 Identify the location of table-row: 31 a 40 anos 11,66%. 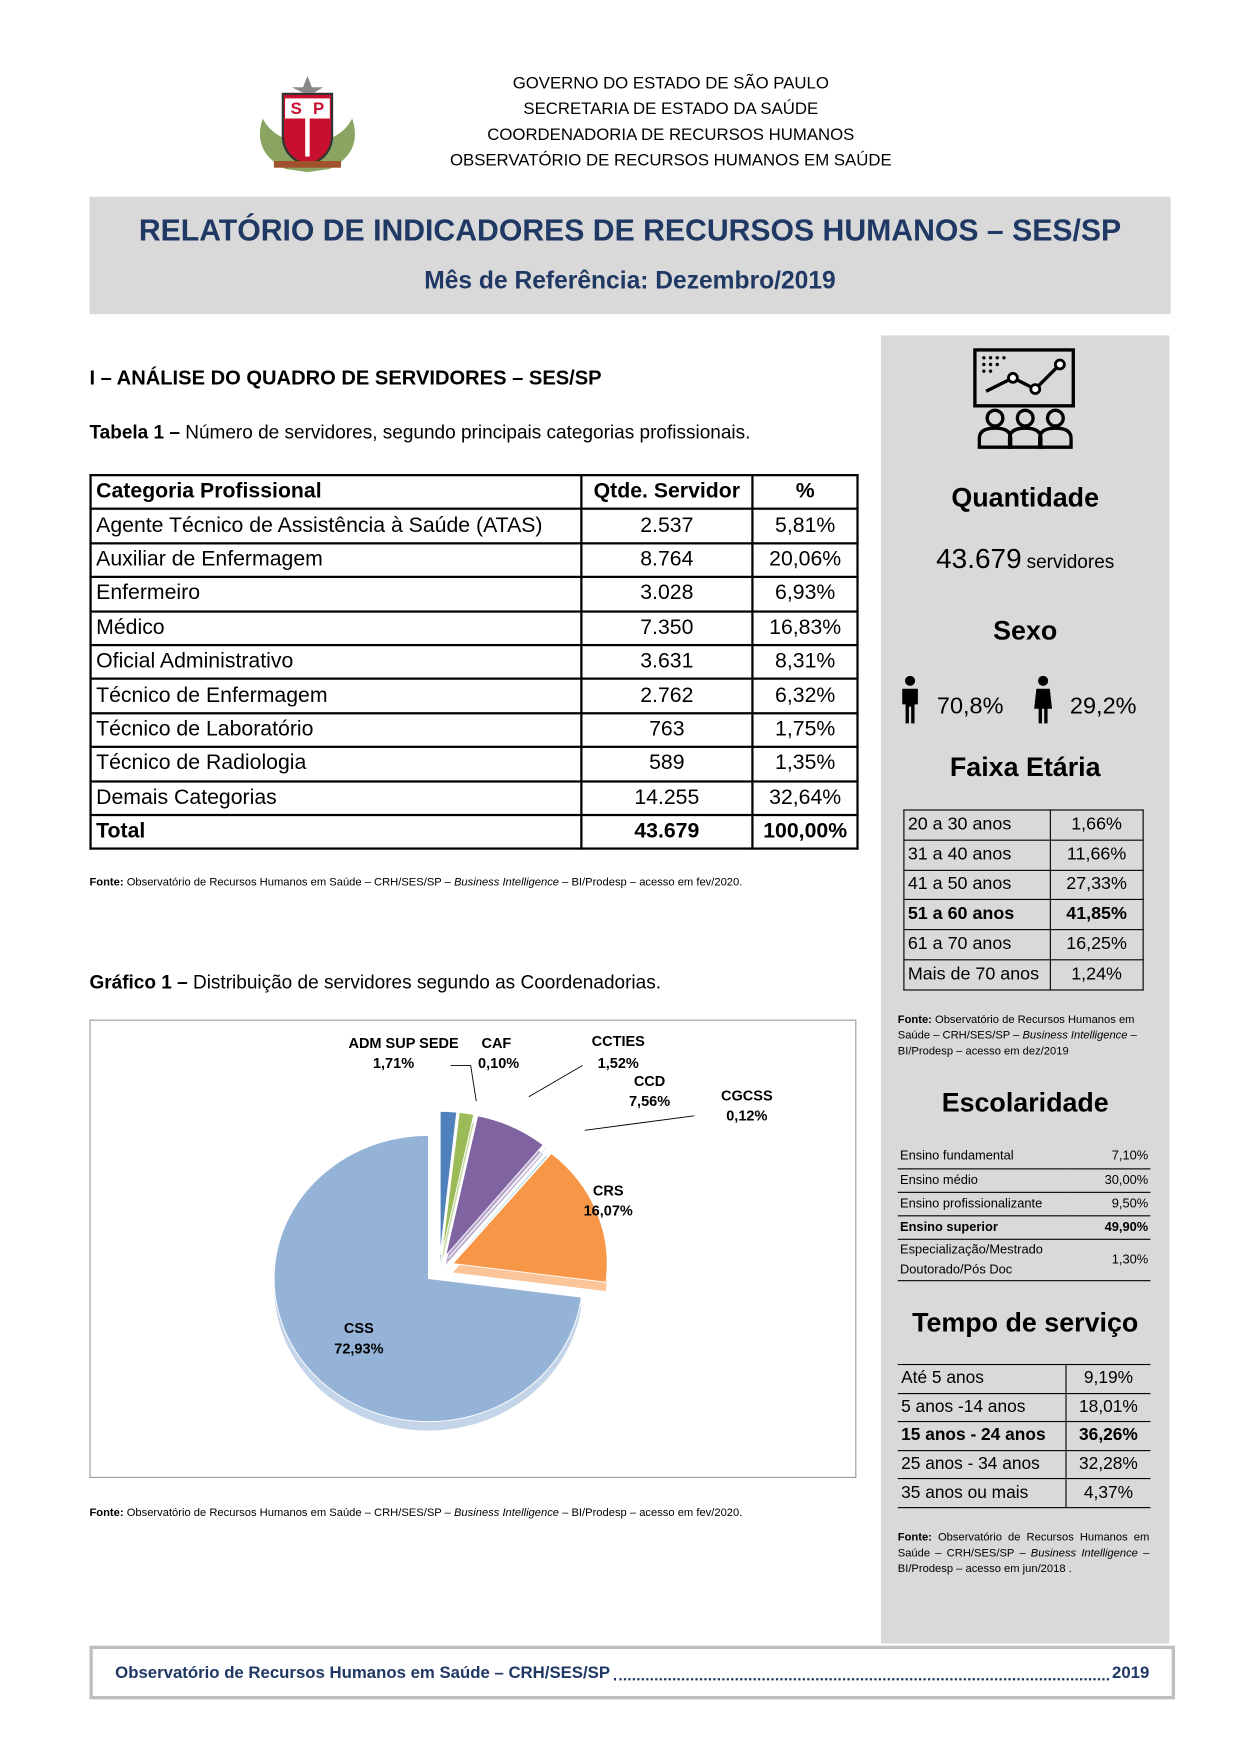
(1023, 855).